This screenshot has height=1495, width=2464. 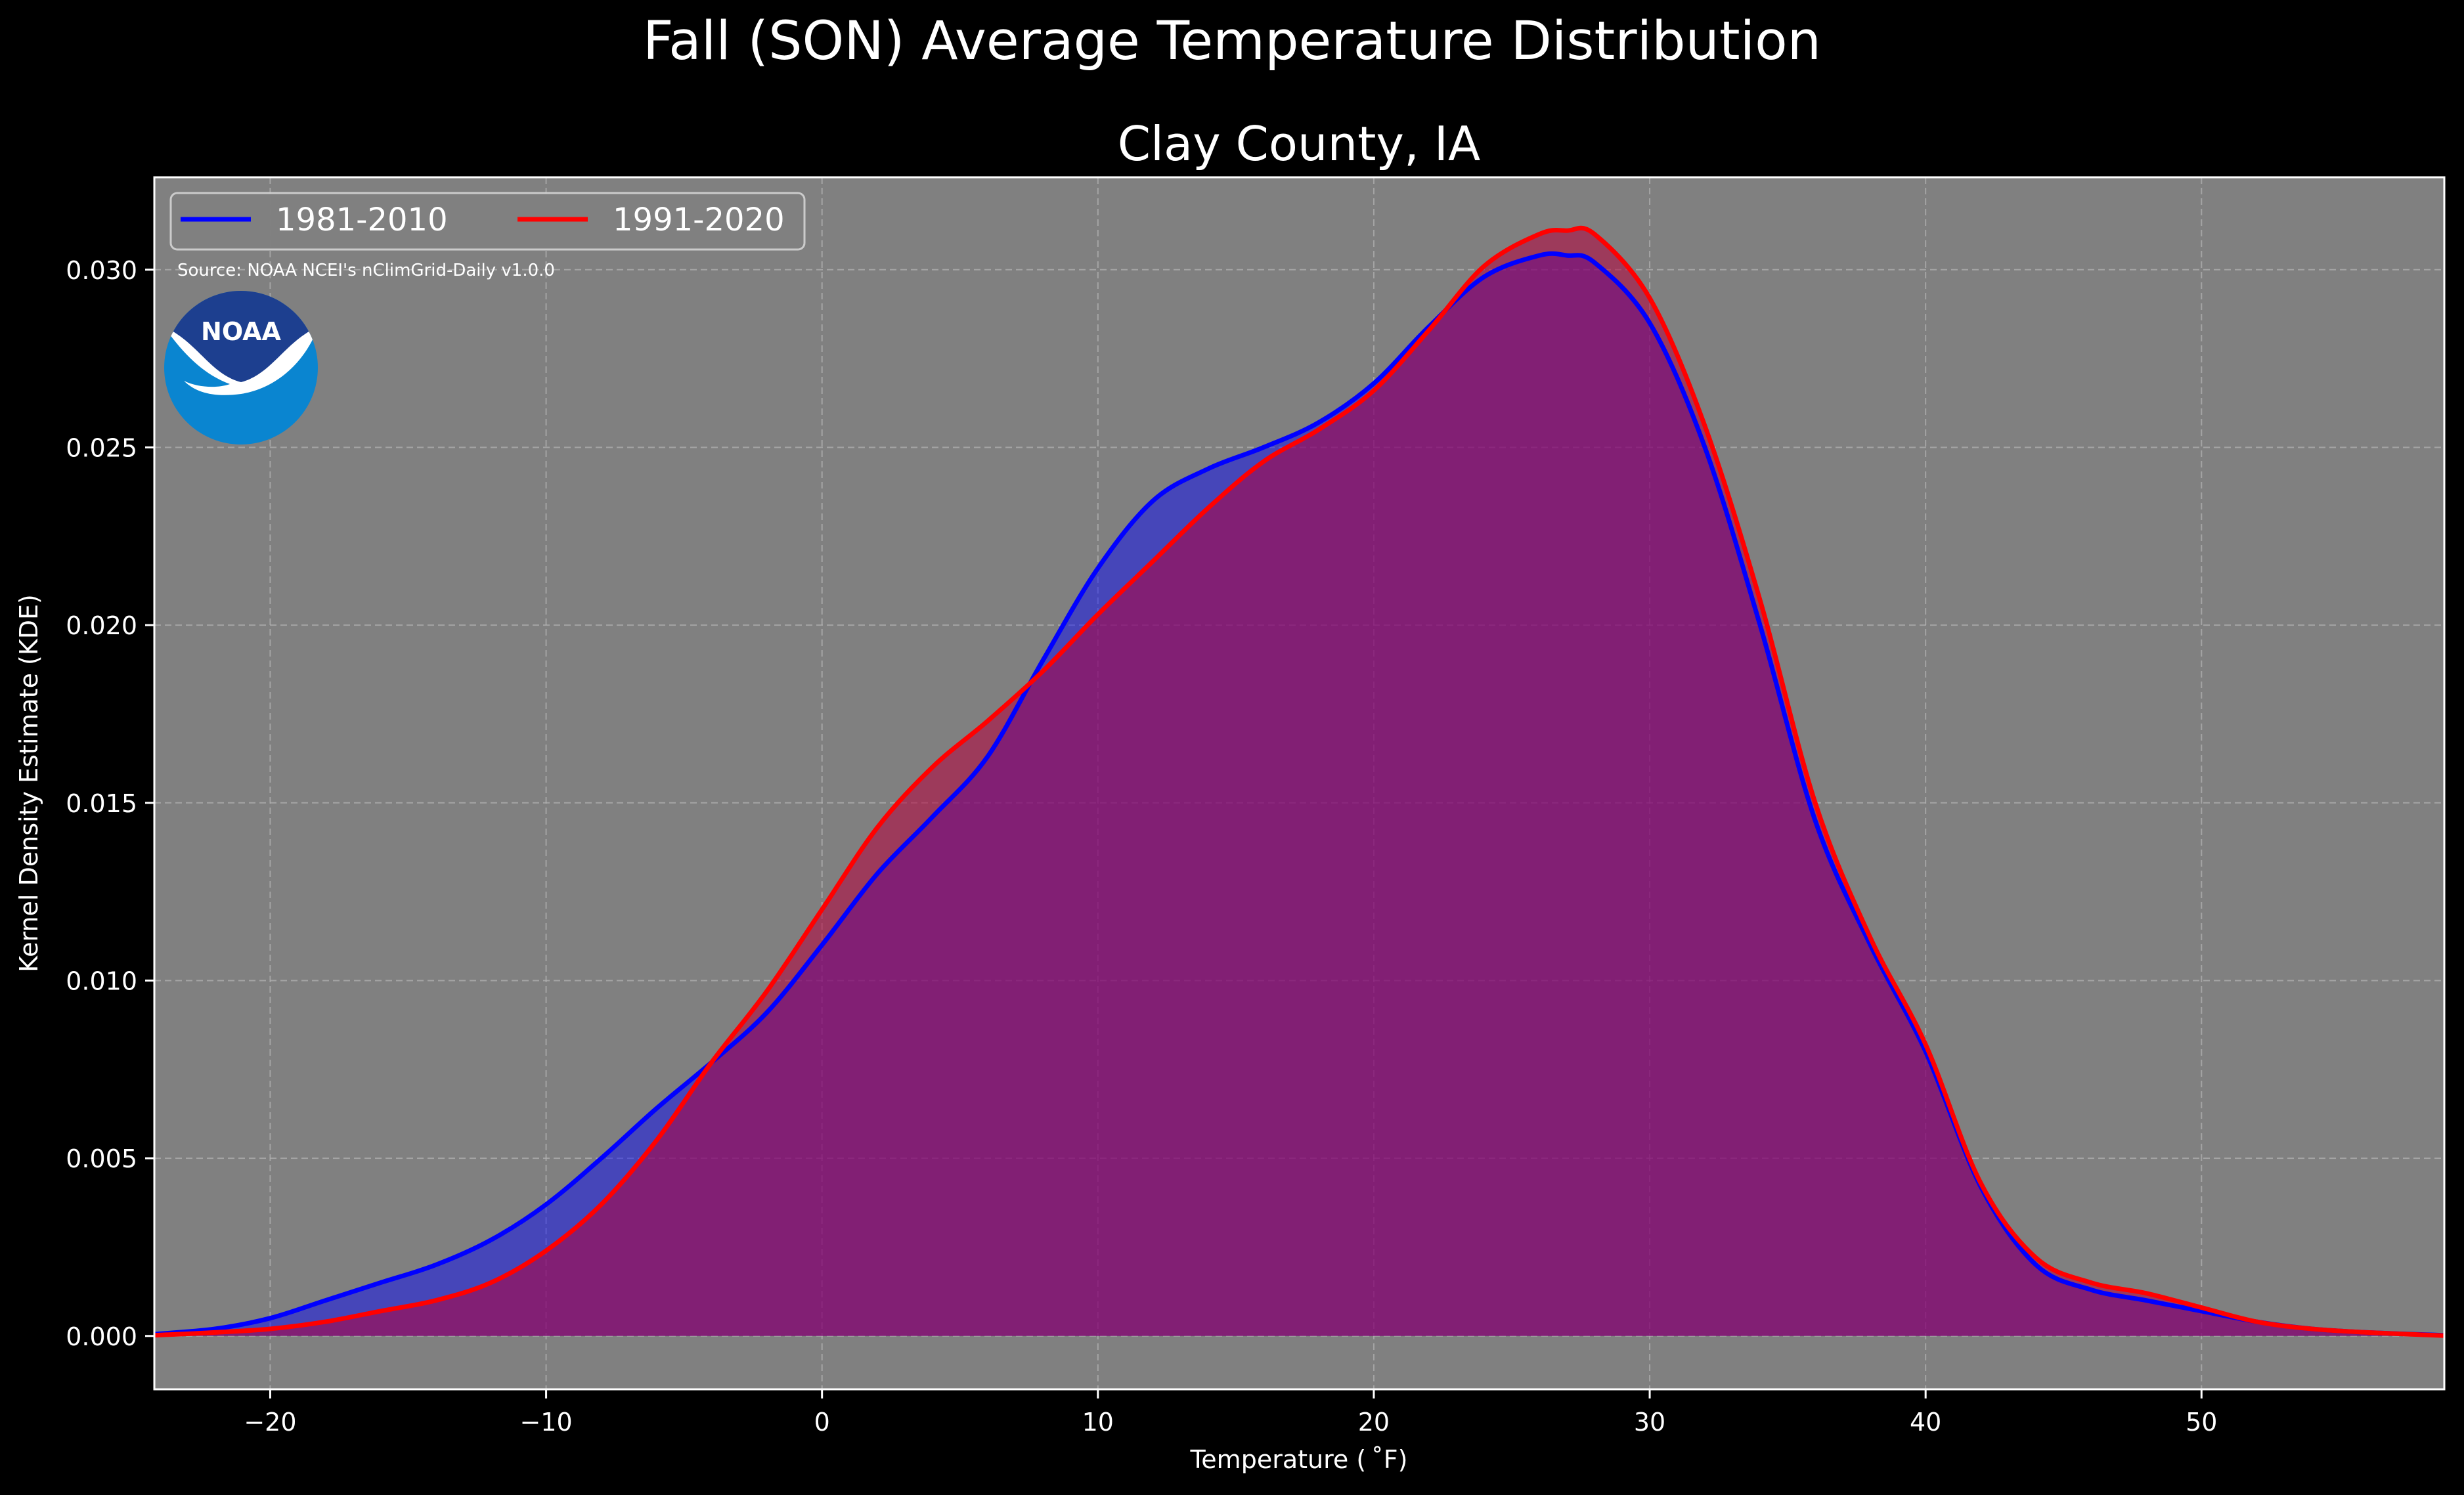 I want to click on x-tick-label: 20, so click(x=1374, y=1422).